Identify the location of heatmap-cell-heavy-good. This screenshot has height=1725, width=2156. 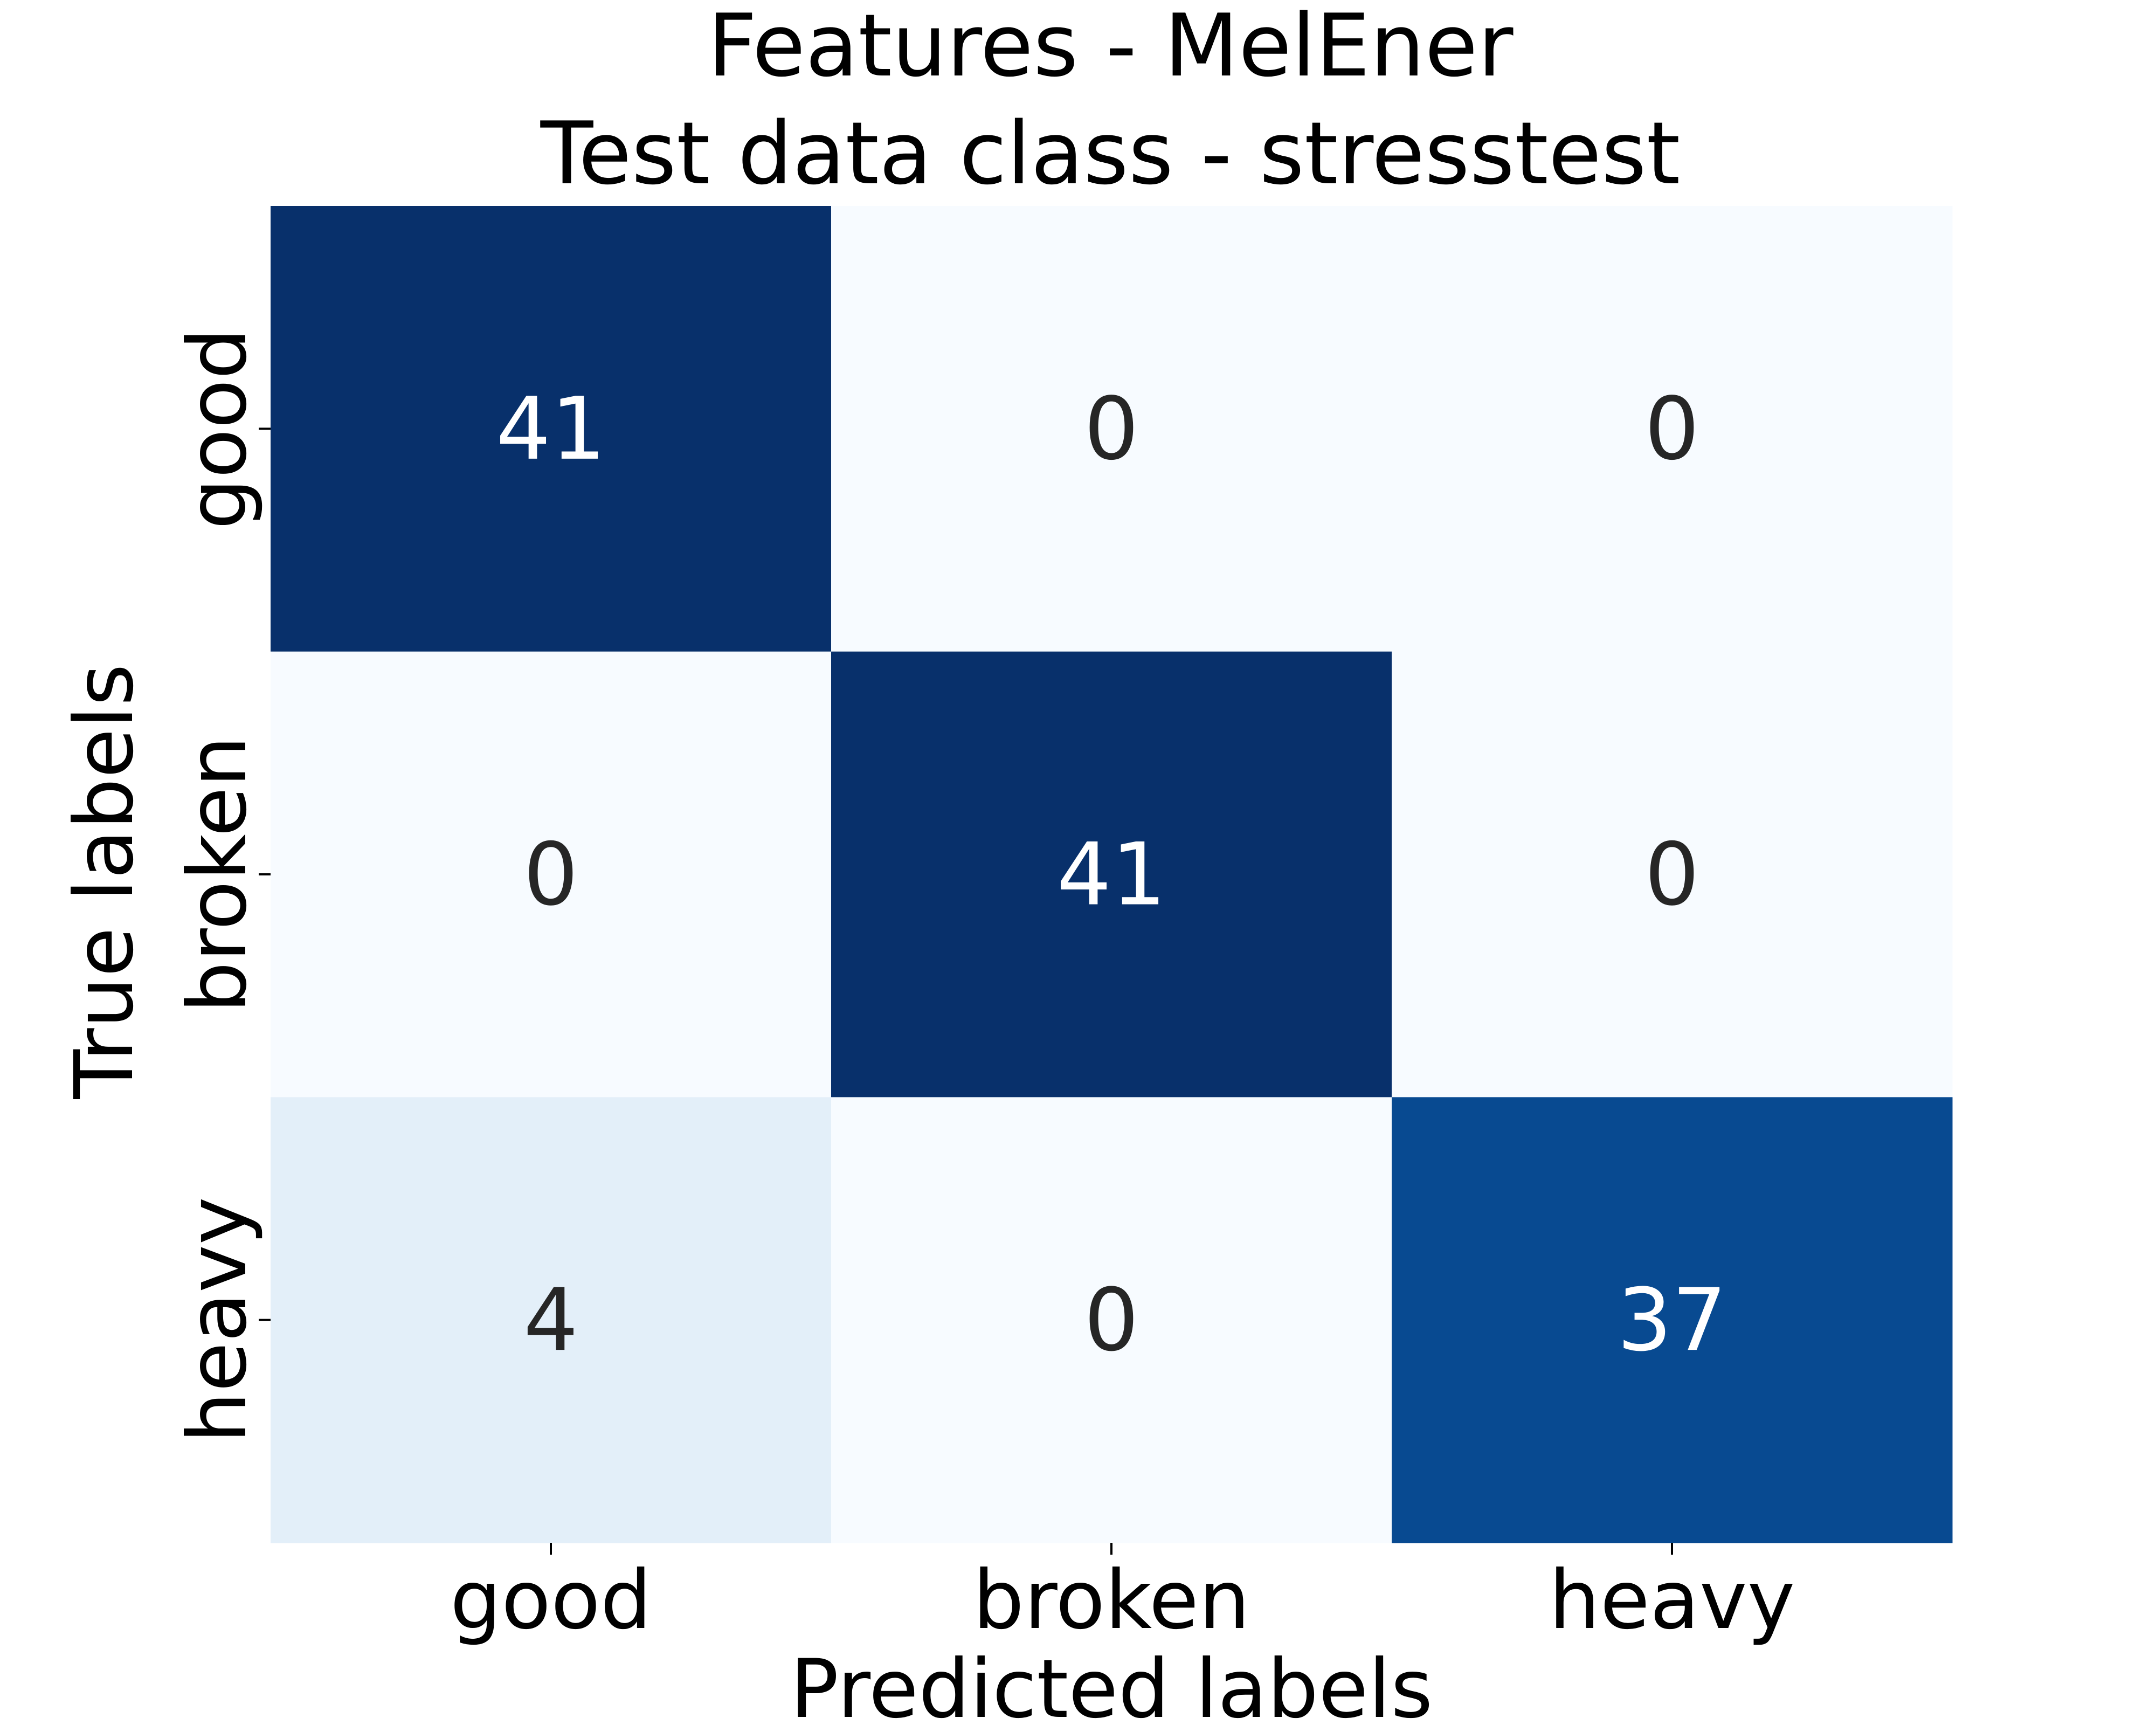
(551, 1320).